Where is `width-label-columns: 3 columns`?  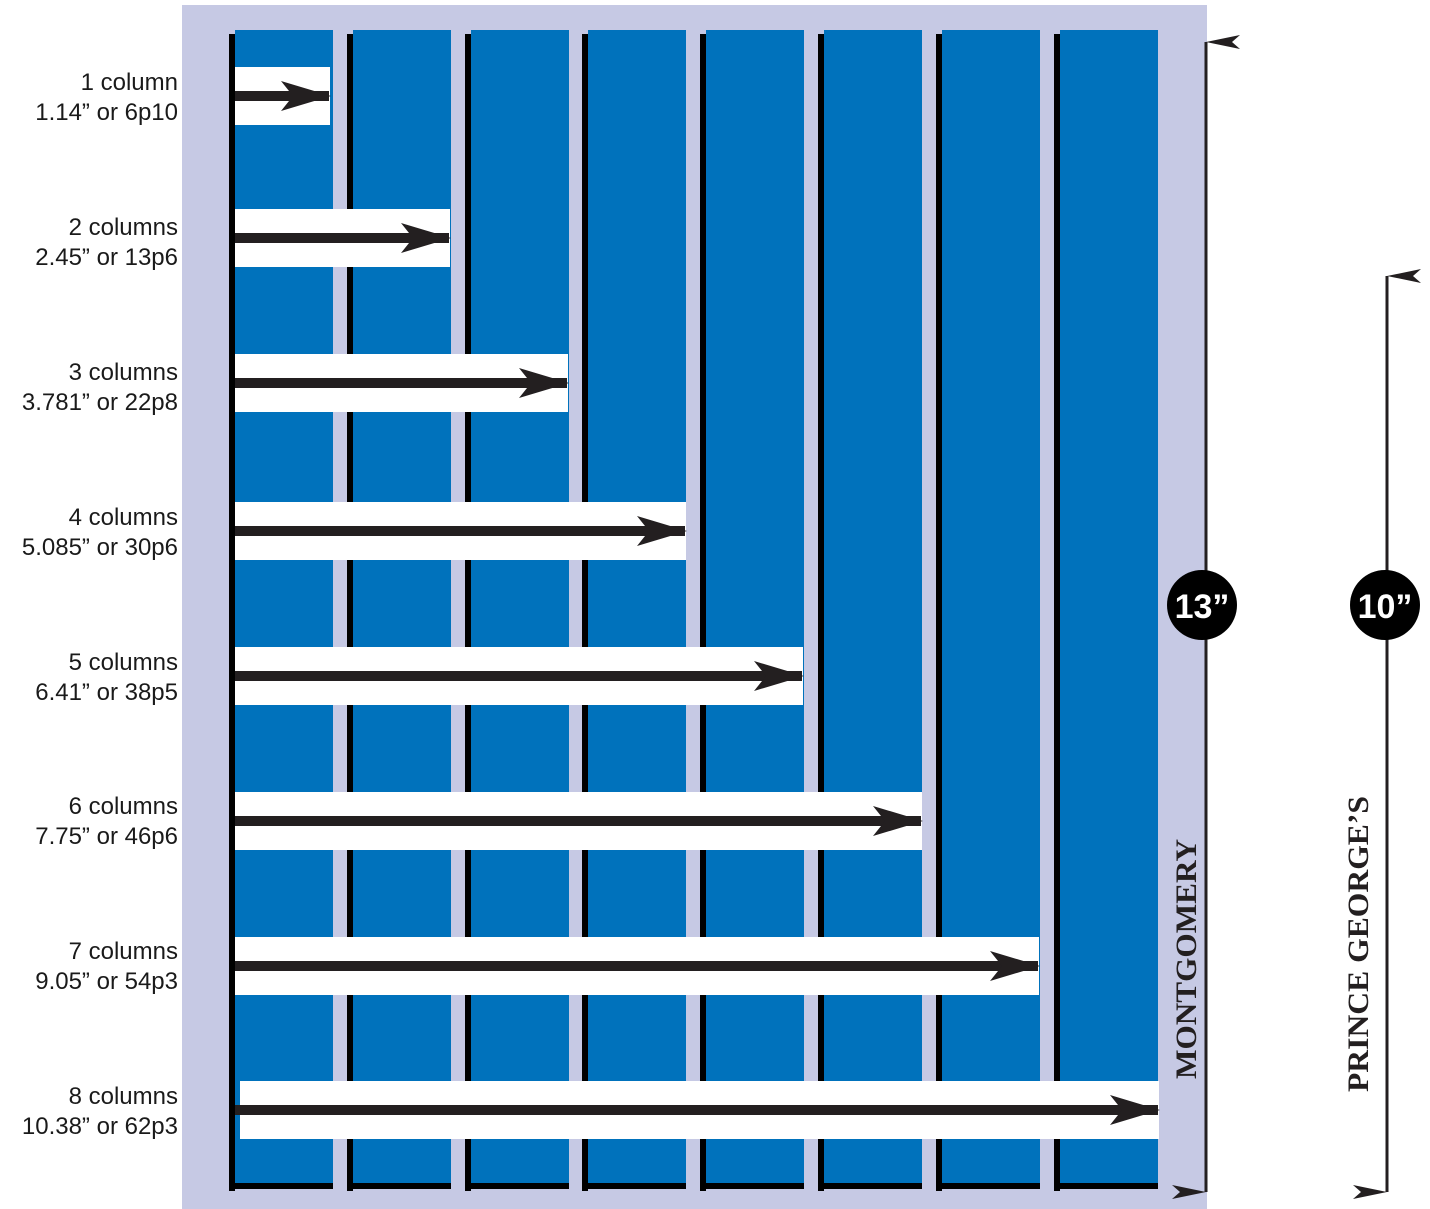 width-label-columns: 3 columns is located at coordinates (123, 372).